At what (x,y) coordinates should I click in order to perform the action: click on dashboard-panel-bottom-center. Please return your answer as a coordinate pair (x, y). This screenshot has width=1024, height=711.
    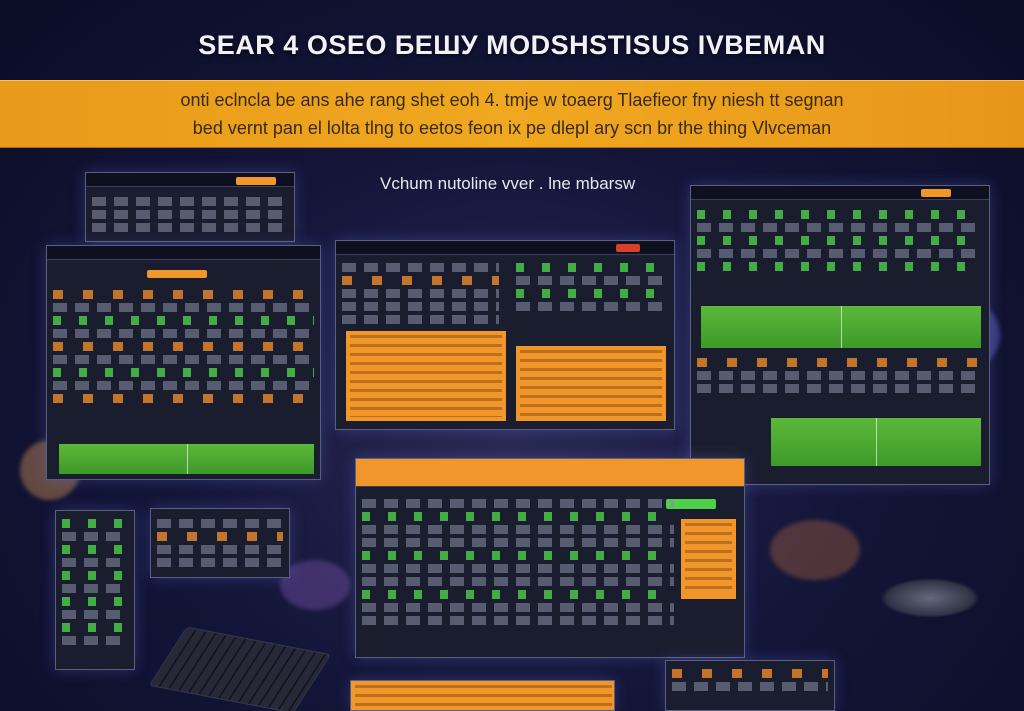
    Looking at the image, I should click on (550, 558).